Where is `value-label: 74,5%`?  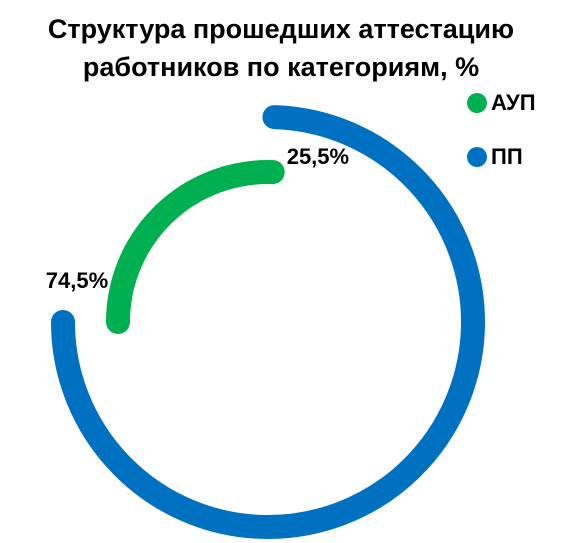
value-label: 74,5% is located at coordinates (77, 280).